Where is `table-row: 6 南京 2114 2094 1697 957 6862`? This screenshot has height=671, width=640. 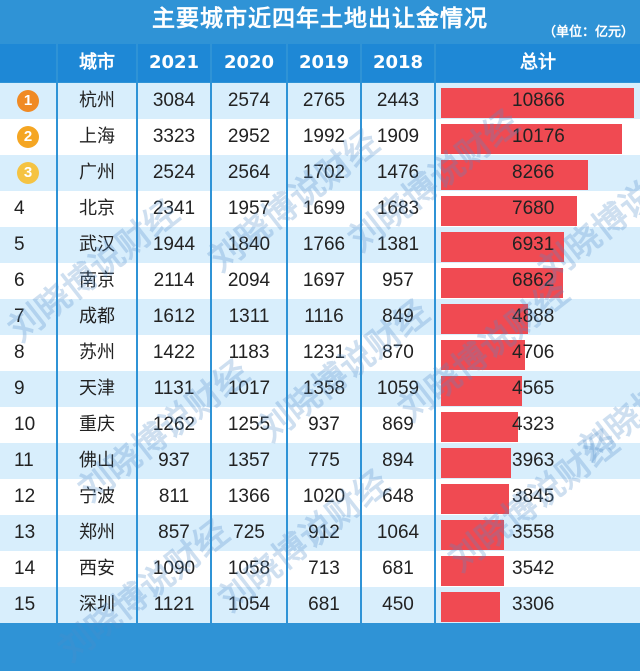
table-row: 6 南京 2114 2094 1697 957 6862 is located at coordinates (320, 281).